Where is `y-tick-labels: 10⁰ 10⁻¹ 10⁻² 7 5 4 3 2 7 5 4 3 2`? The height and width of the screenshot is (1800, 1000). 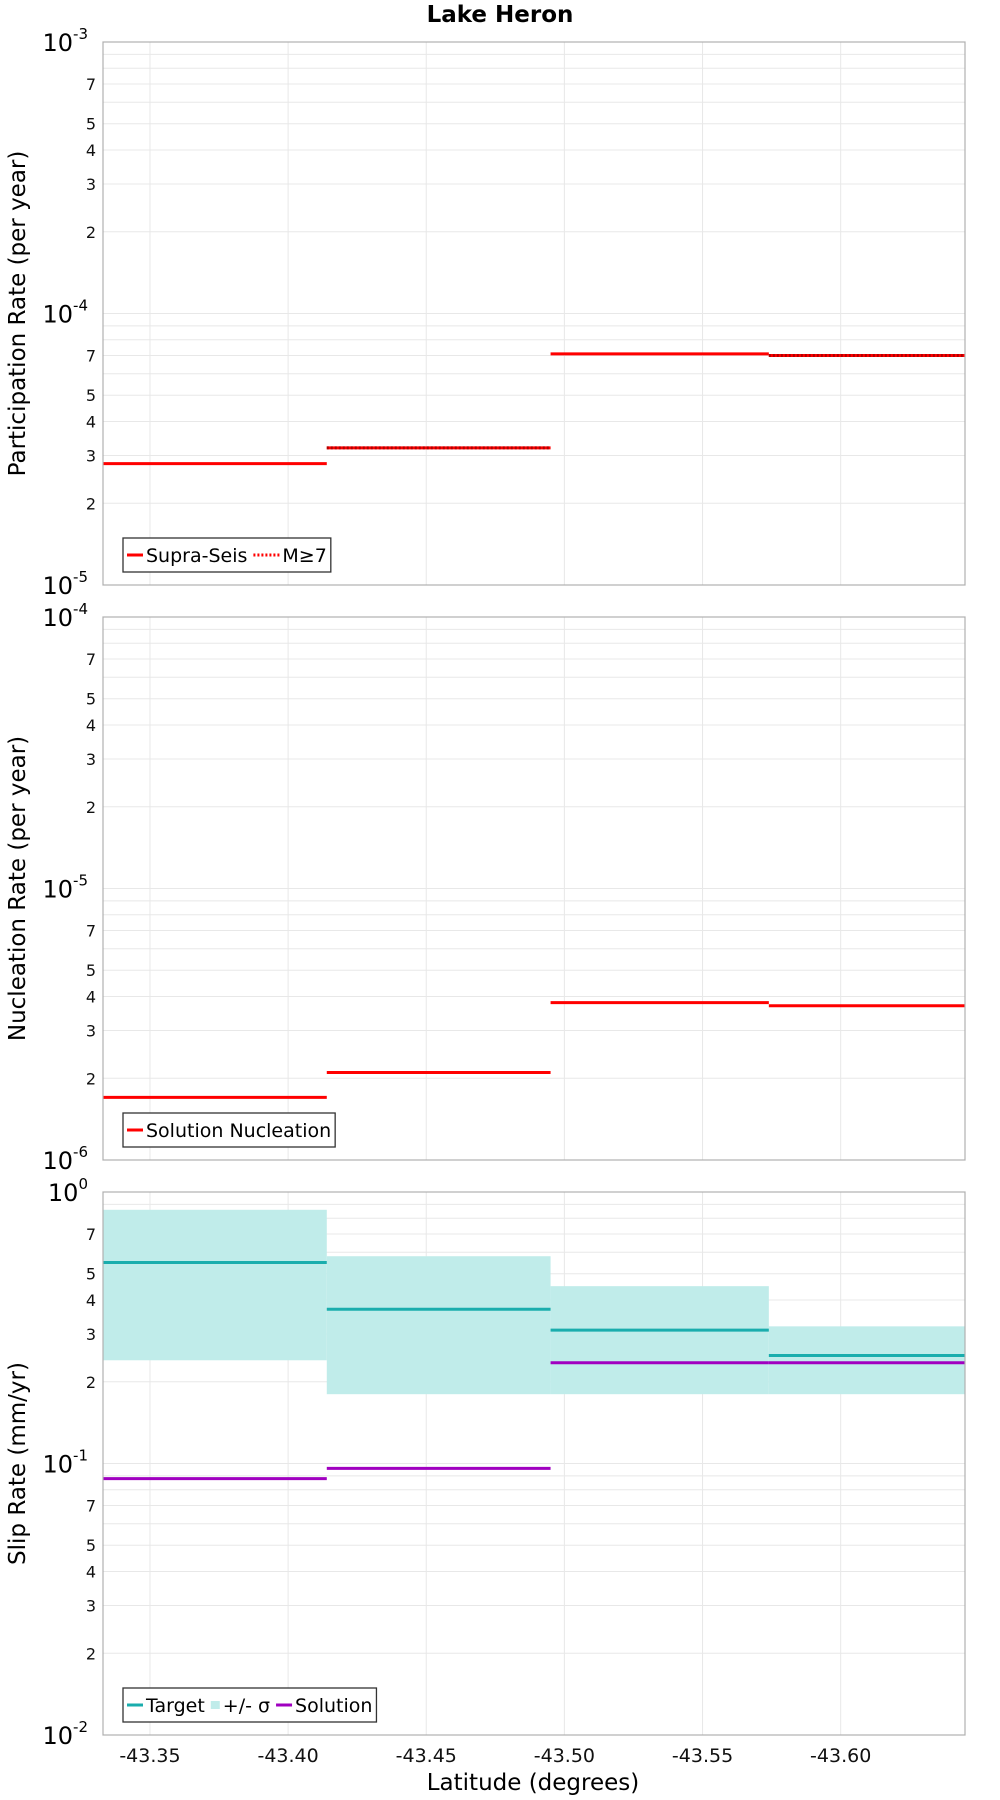
y-tick-labels: 10⁰ 10⁻¹ 10⁻² 7 5 4 3 2 7 5 4 3 2 is located at coordinates (69, 1462).